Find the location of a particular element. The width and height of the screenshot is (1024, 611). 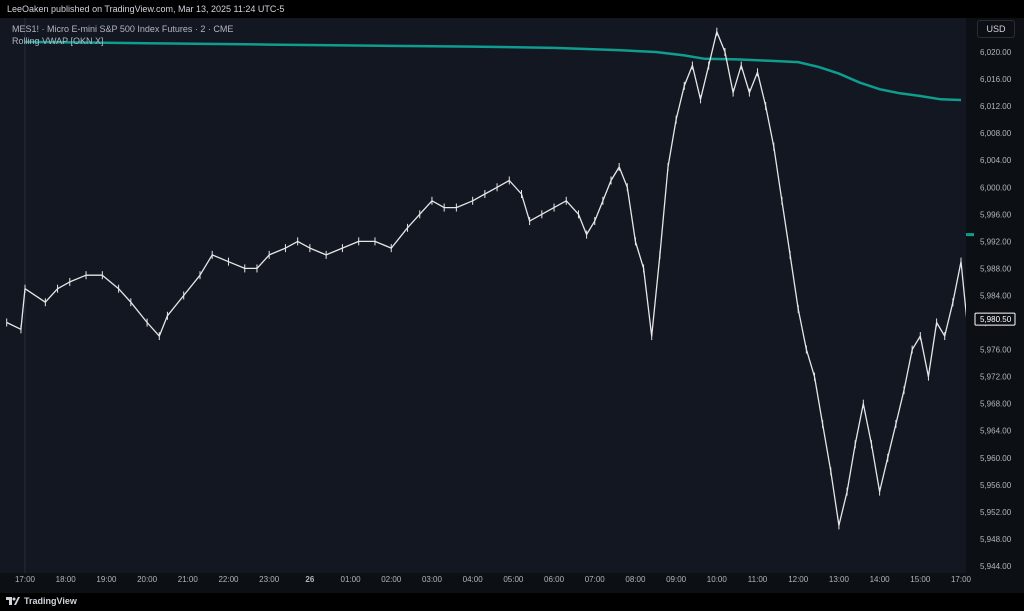

indicator-legend: Rolling VWAP [OKN X] is located at coordinates (58, 41).